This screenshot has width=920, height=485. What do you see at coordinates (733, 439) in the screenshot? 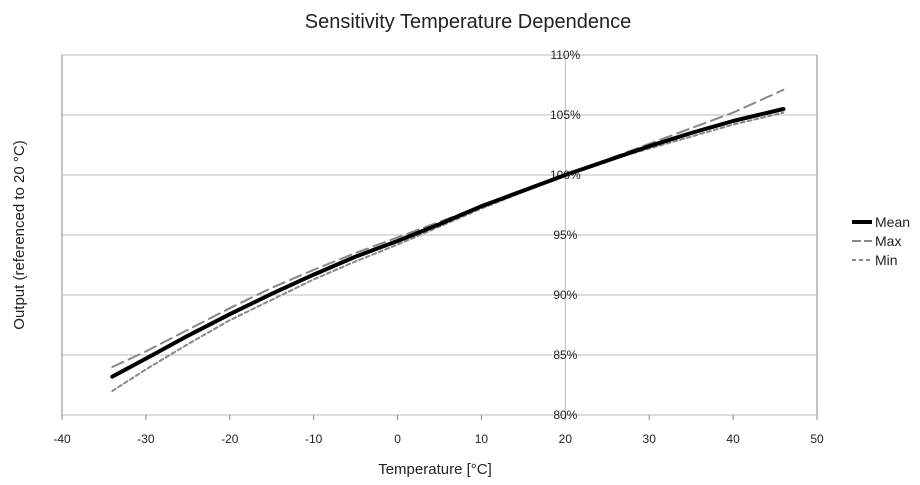
I see `x-tick-label: 40` at bounding box center [733, 439].